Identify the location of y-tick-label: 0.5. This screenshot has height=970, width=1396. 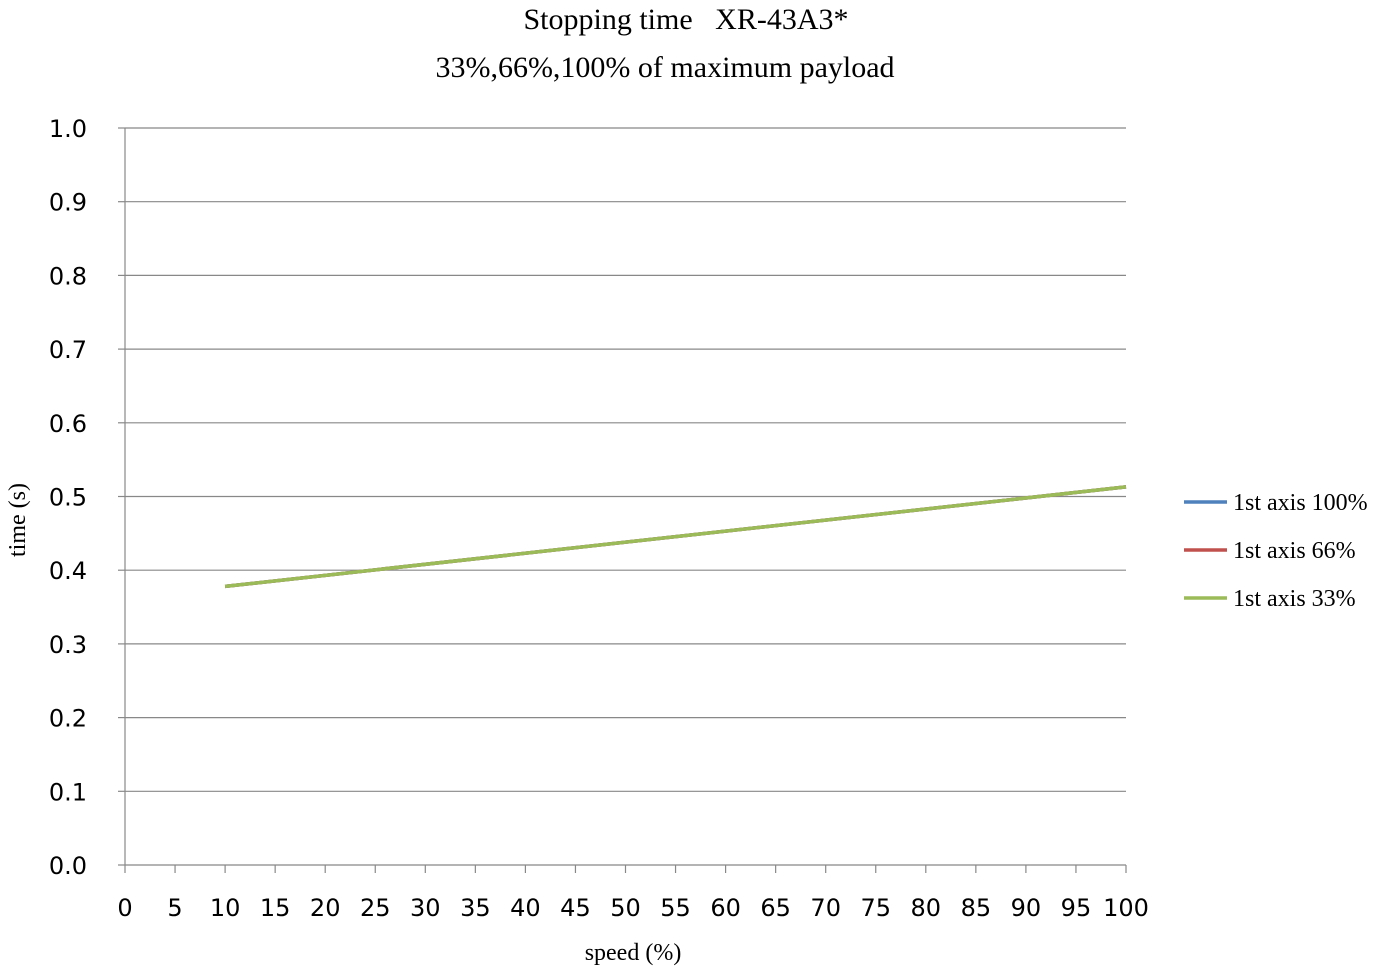
(68, 498).